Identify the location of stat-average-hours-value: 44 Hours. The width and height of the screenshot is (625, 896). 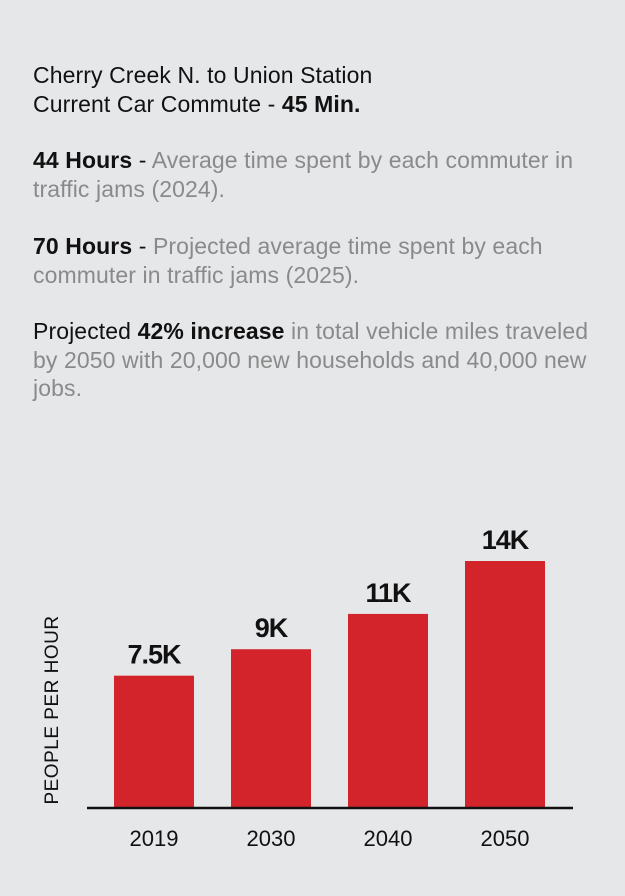
(83, 160).